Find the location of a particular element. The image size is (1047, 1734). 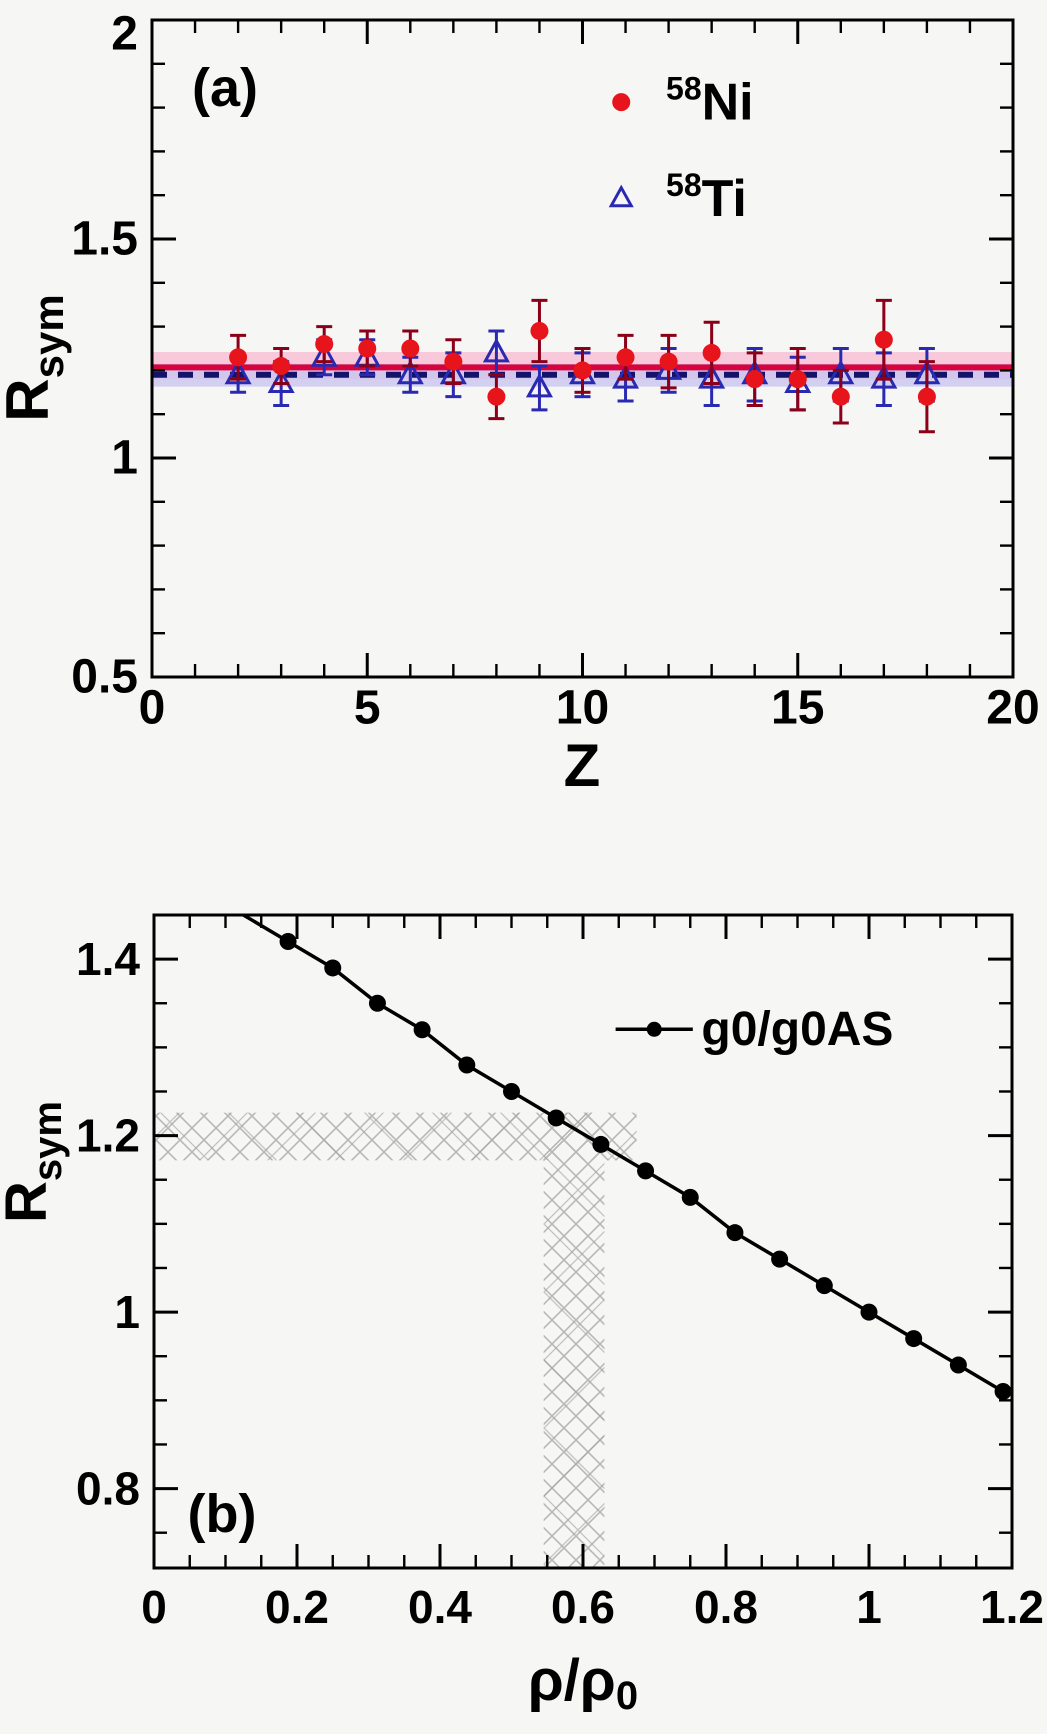

x-axis-title-main: Z is located at coordinates (582, 765).